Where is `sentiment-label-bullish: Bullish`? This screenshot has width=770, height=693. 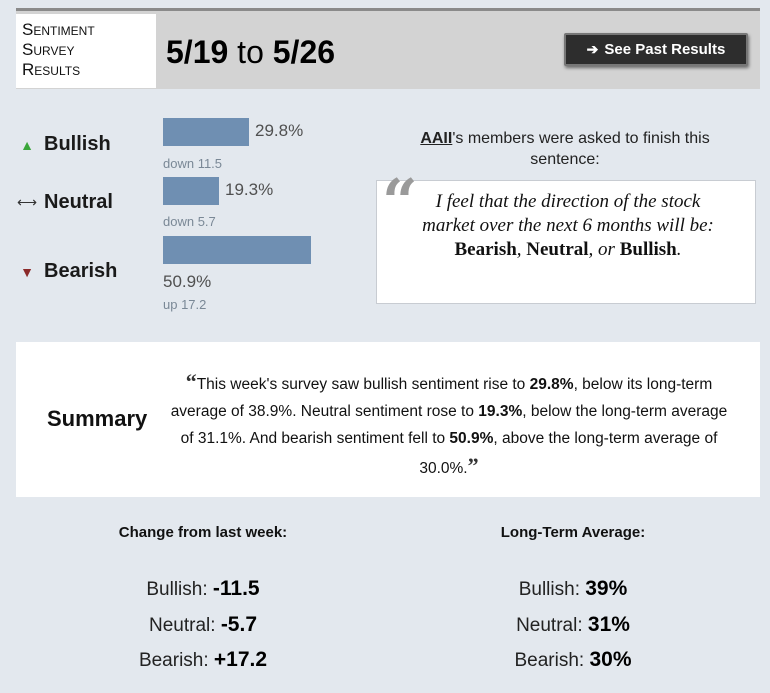
sentiment-label-bullish: Bullish is located at coordinates (77, 144).